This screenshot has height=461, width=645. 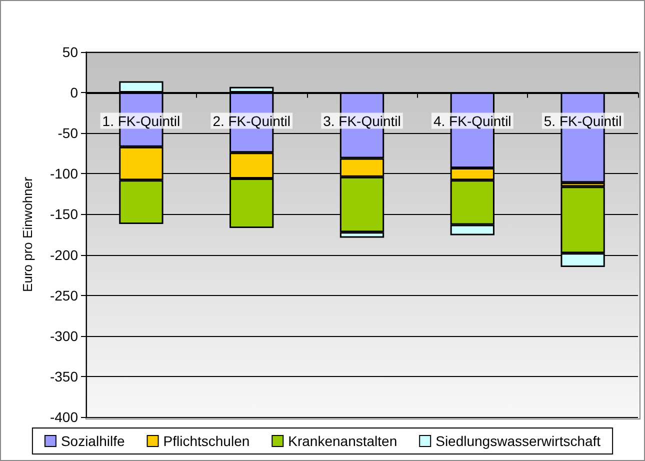 I want to click on y-tick-label: -150, so click(x=64, y=214).